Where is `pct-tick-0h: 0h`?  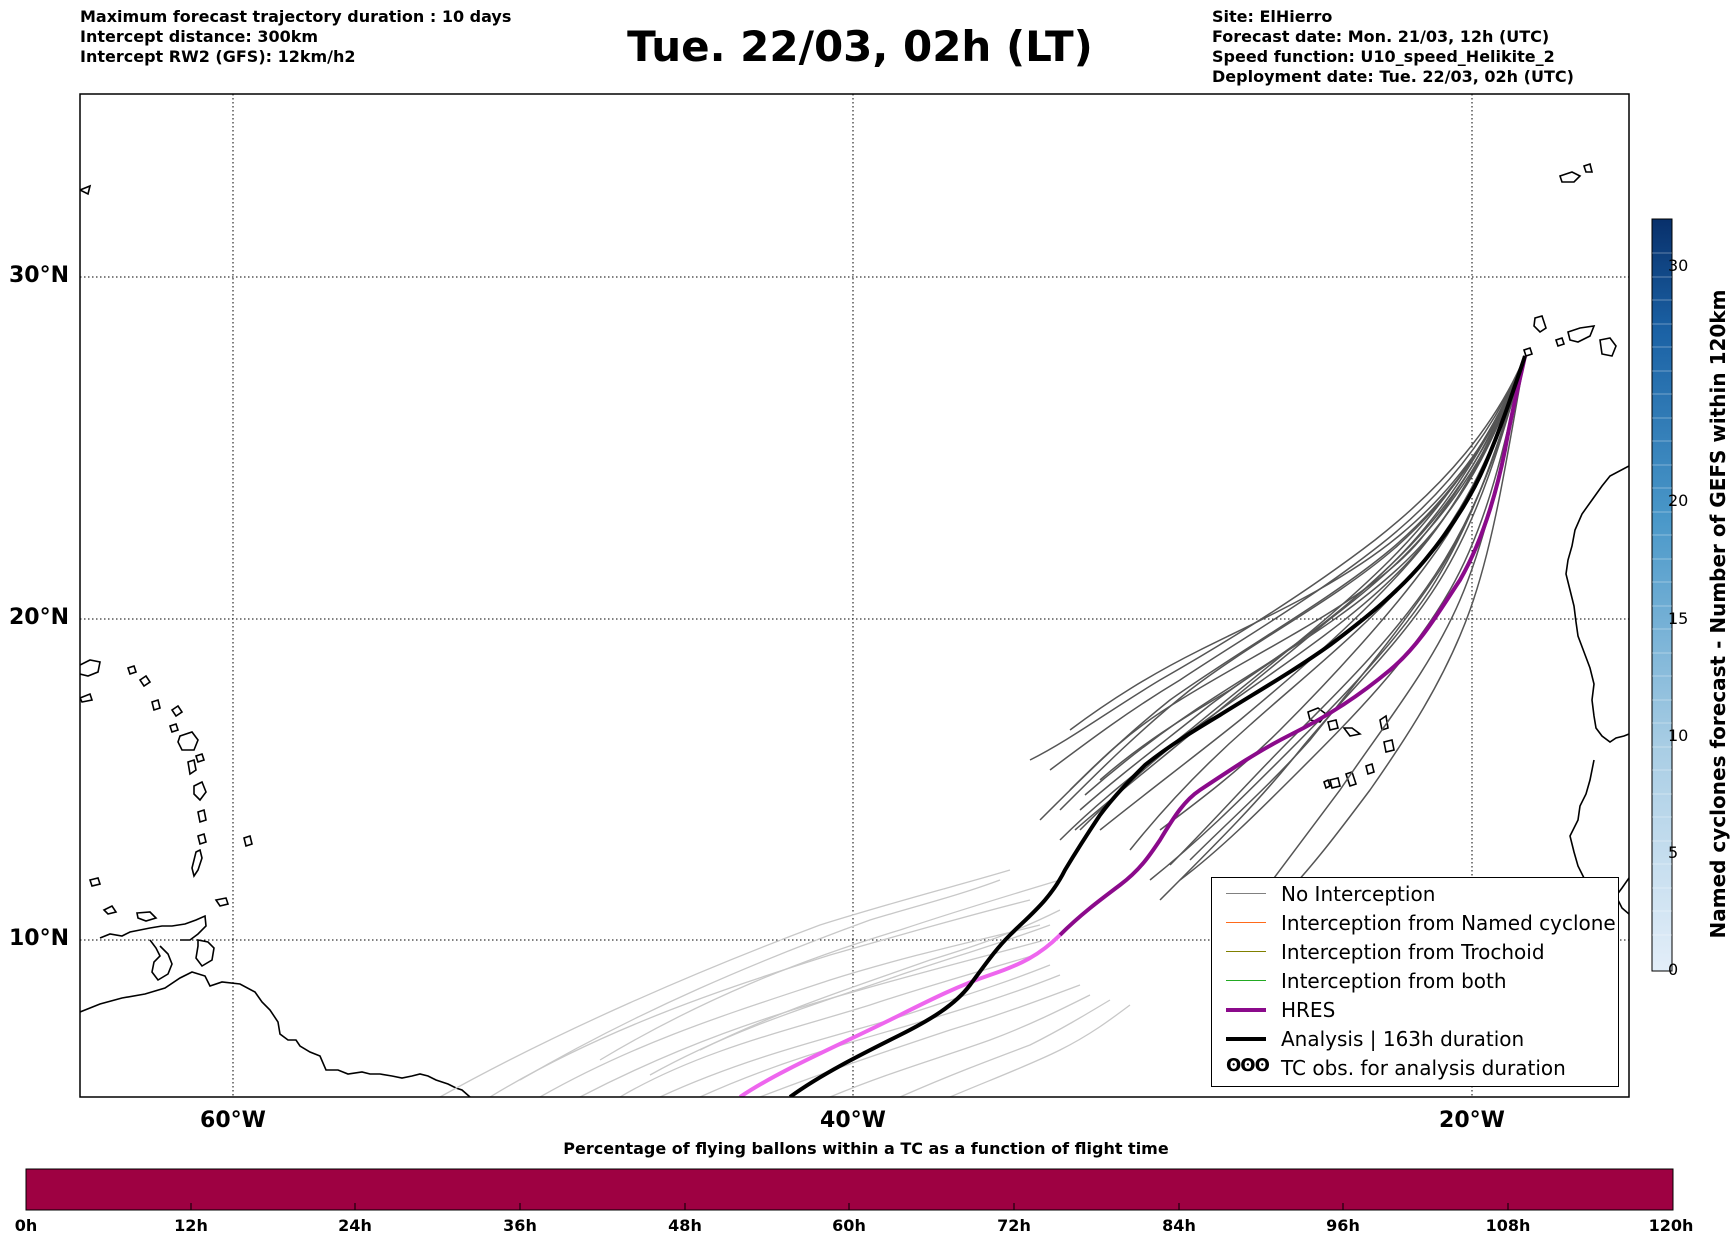 pct-tick-0h: 0h is located at coordinates (26, 1225).